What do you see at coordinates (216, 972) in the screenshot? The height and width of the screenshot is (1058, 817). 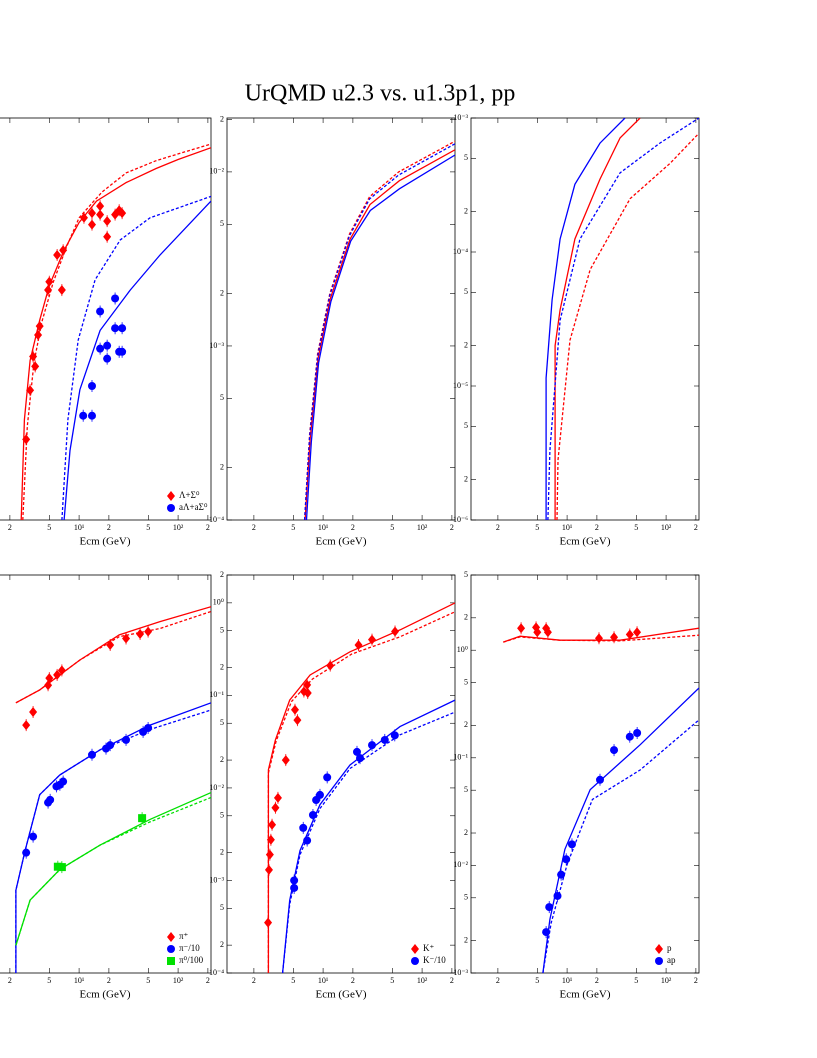 I see `y-tick-label: 10⁻⁴` at bounding box center [216, 972].